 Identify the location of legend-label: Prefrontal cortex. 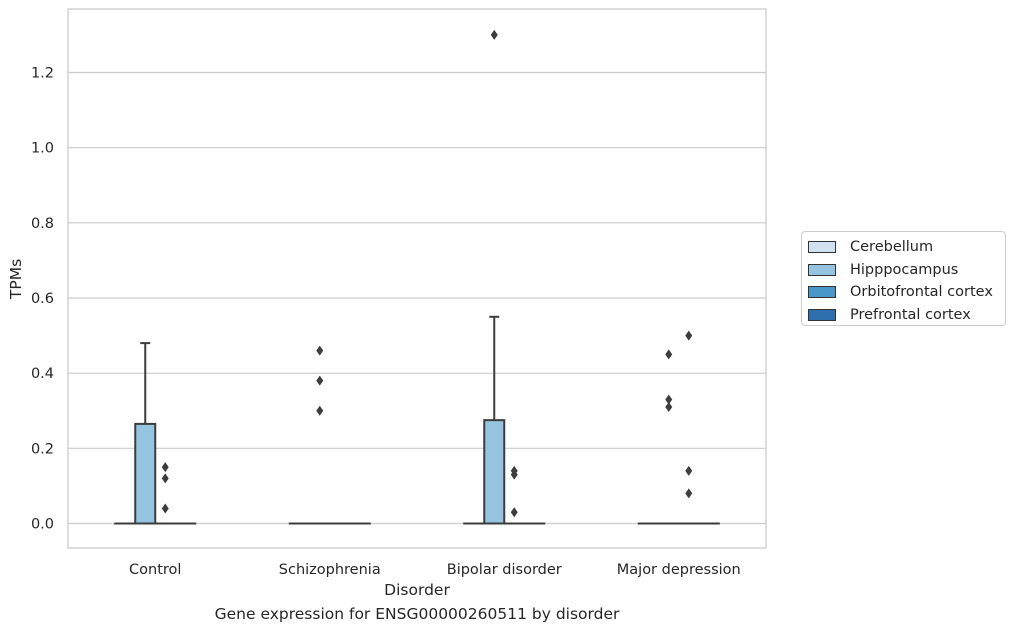
(910, 315).